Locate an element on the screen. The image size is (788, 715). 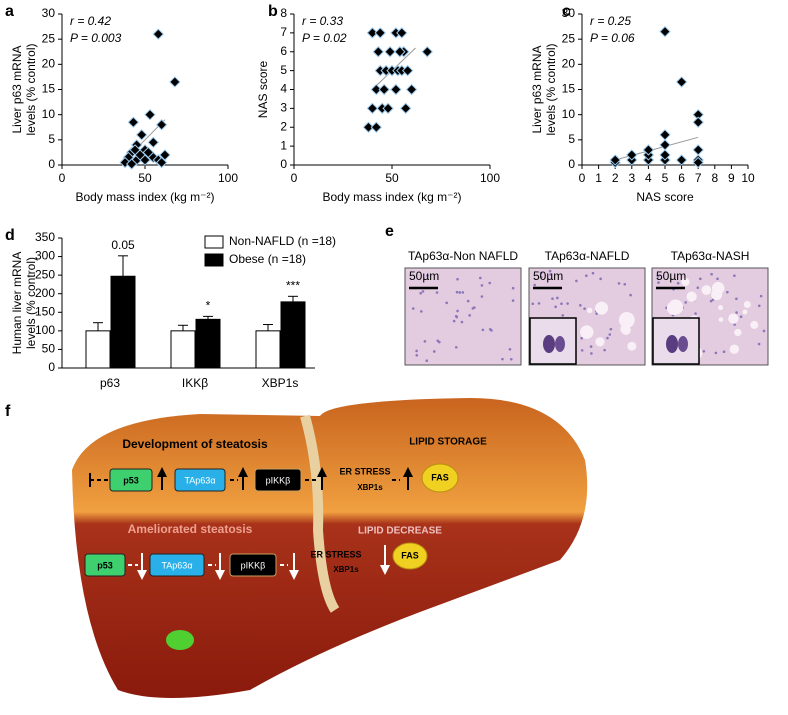
label: pIKKβ is located at coordinates (253, 565).